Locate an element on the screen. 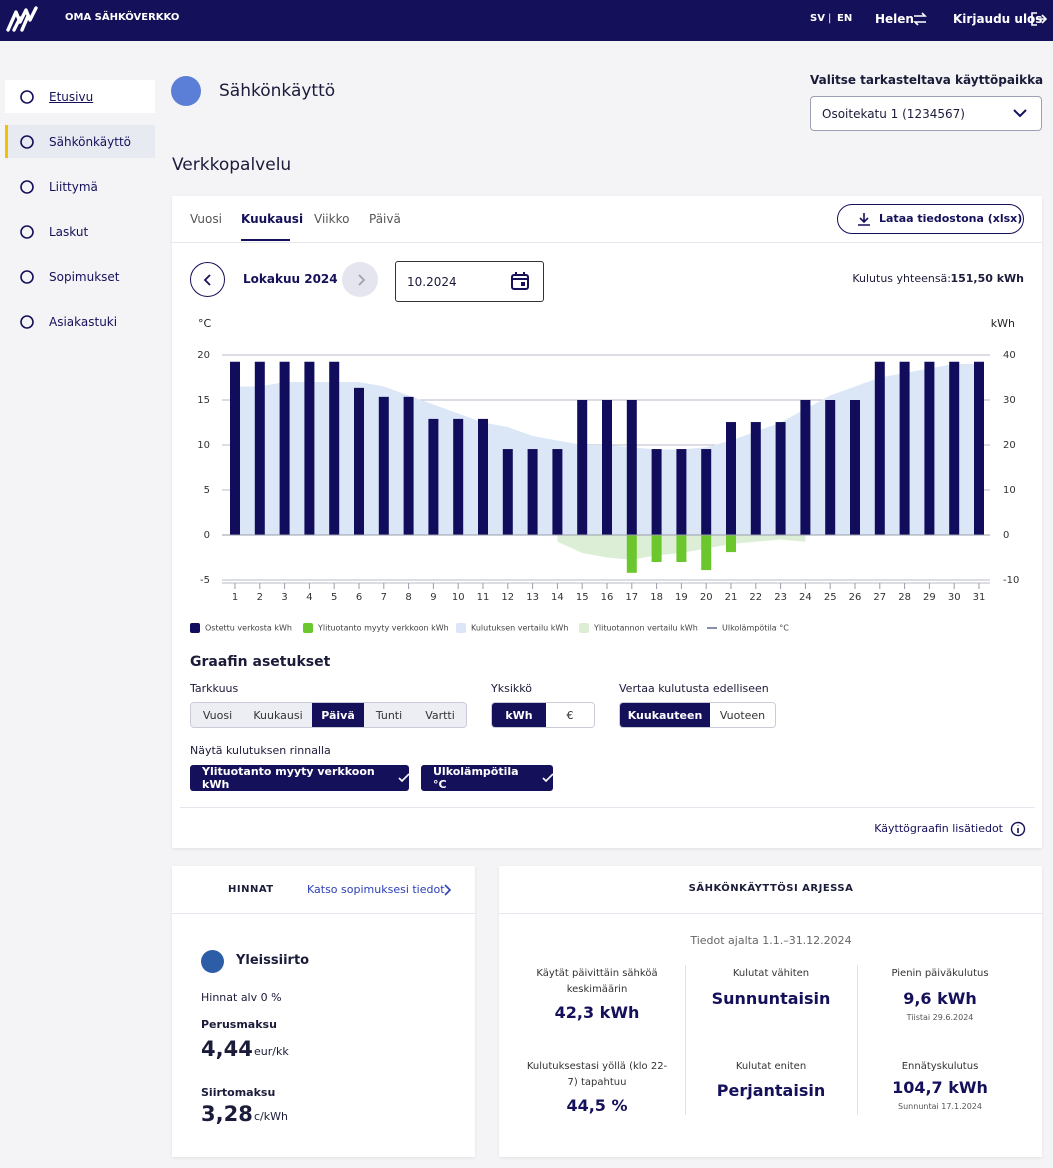  tab: Viikko is located at coordinates (332, 219).